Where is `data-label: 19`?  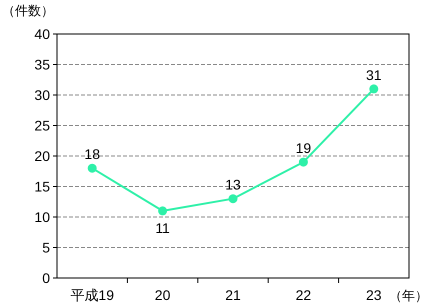
data-label: 19 is located at coordinates (304, 148).